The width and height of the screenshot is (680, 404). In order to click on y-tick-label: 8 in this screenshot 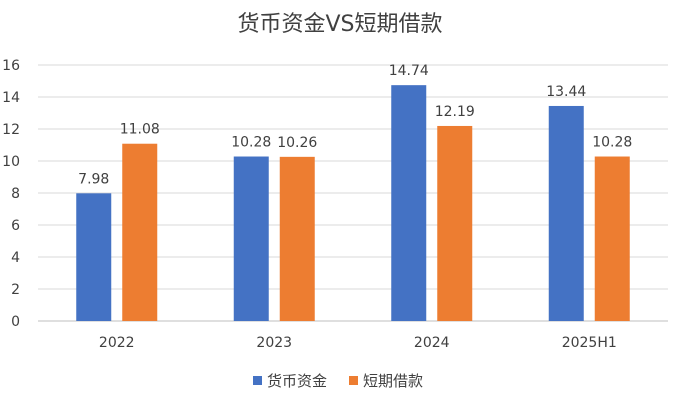, I will do `click(15, 194)`.